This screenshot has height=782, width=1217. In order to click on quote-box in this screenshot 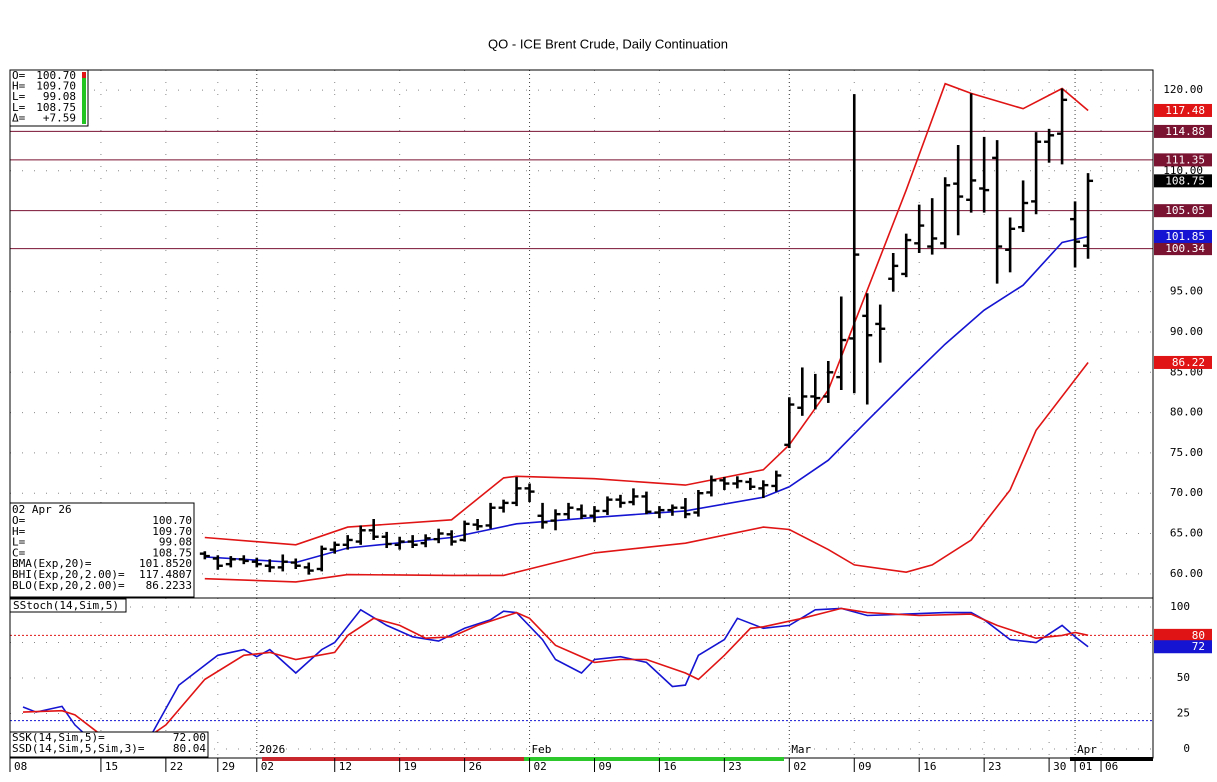, I will do `click(49, 98)`.